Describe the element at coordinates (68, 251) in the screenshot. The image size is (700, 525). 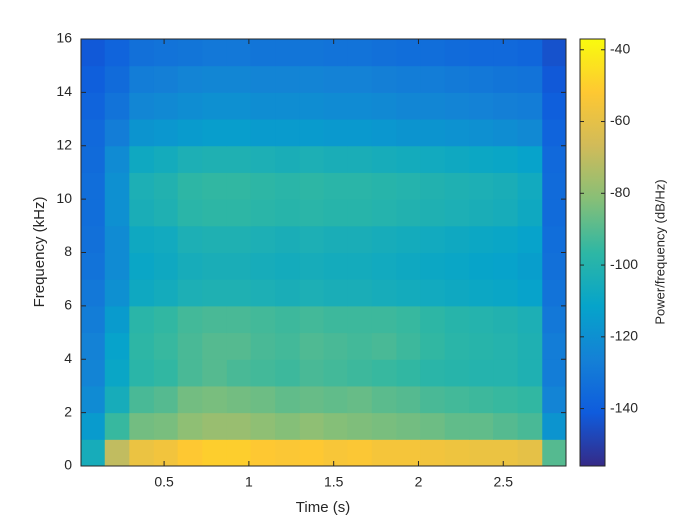
I see `y-tick-label: 8` at that location.